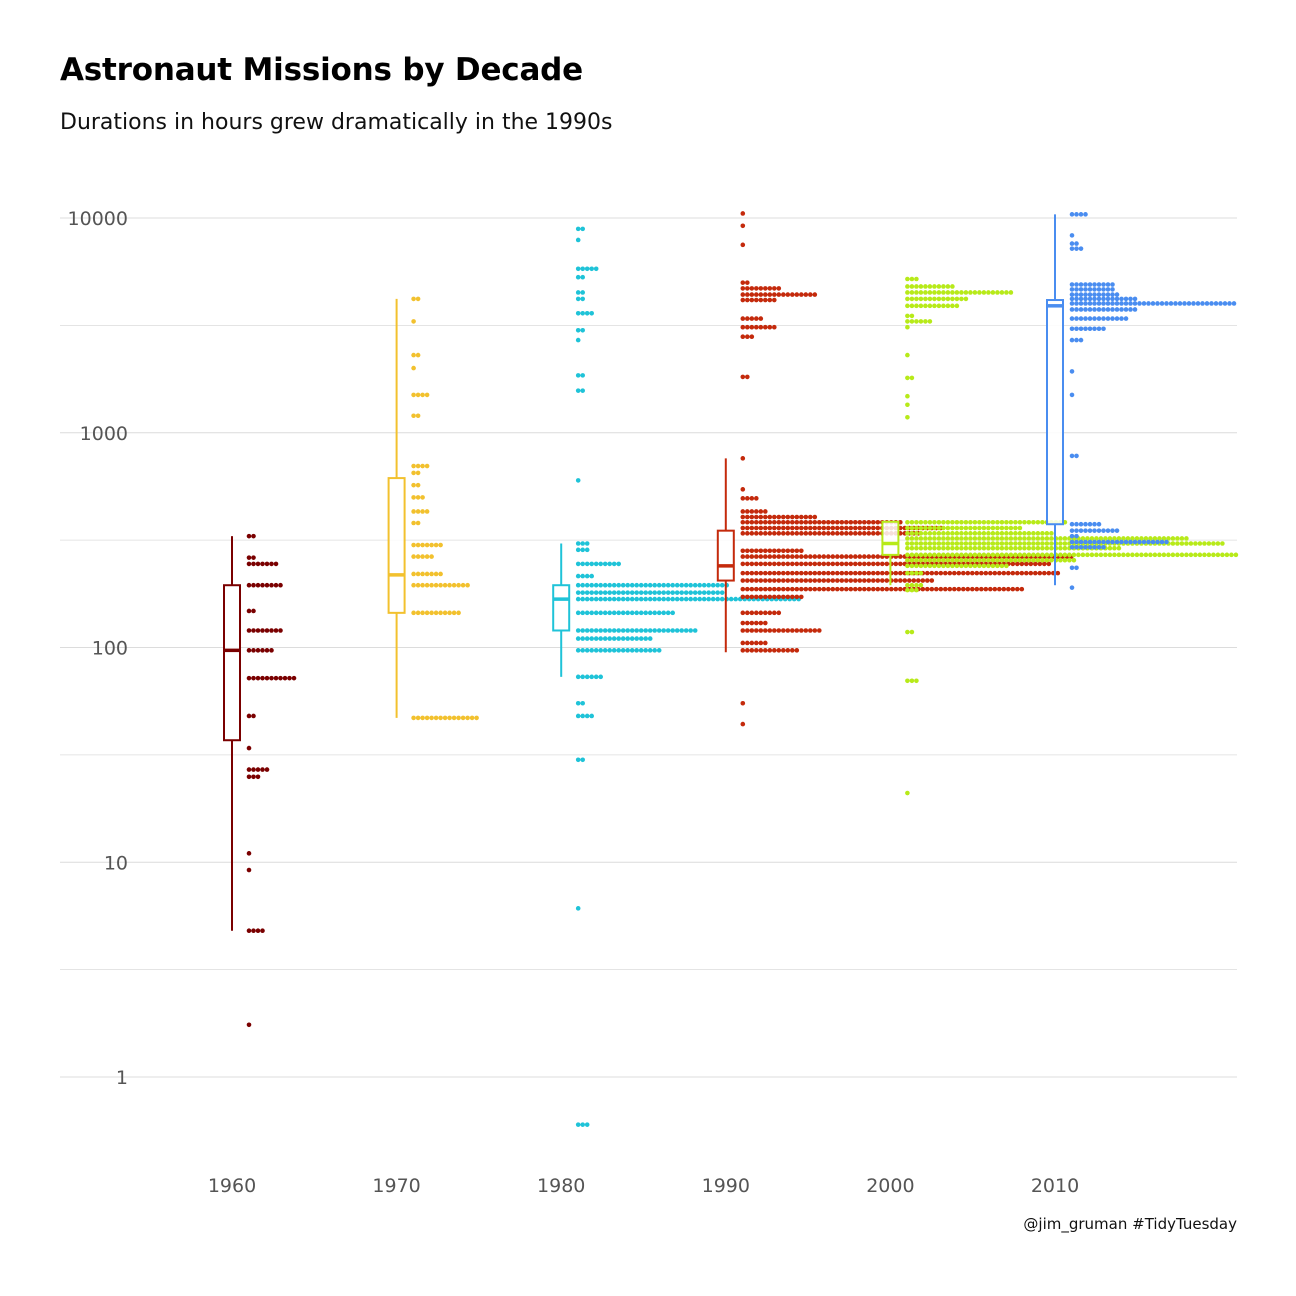 The image size is (1296, 1296). What do you see at coordinates (116, 863) in the screenshot?
I see `y-tick-label: 10` at bounding box center [116, 863].